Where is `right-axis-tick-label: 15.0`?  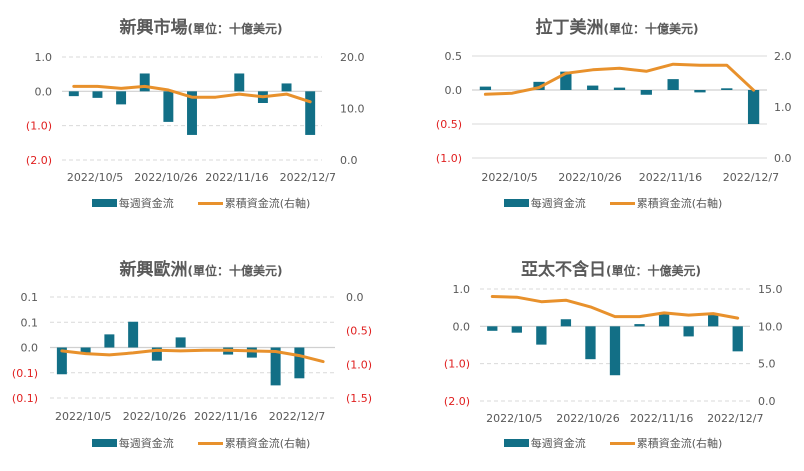 right-axis-tick-label: 15.0 is located at coordinates (770, 289).